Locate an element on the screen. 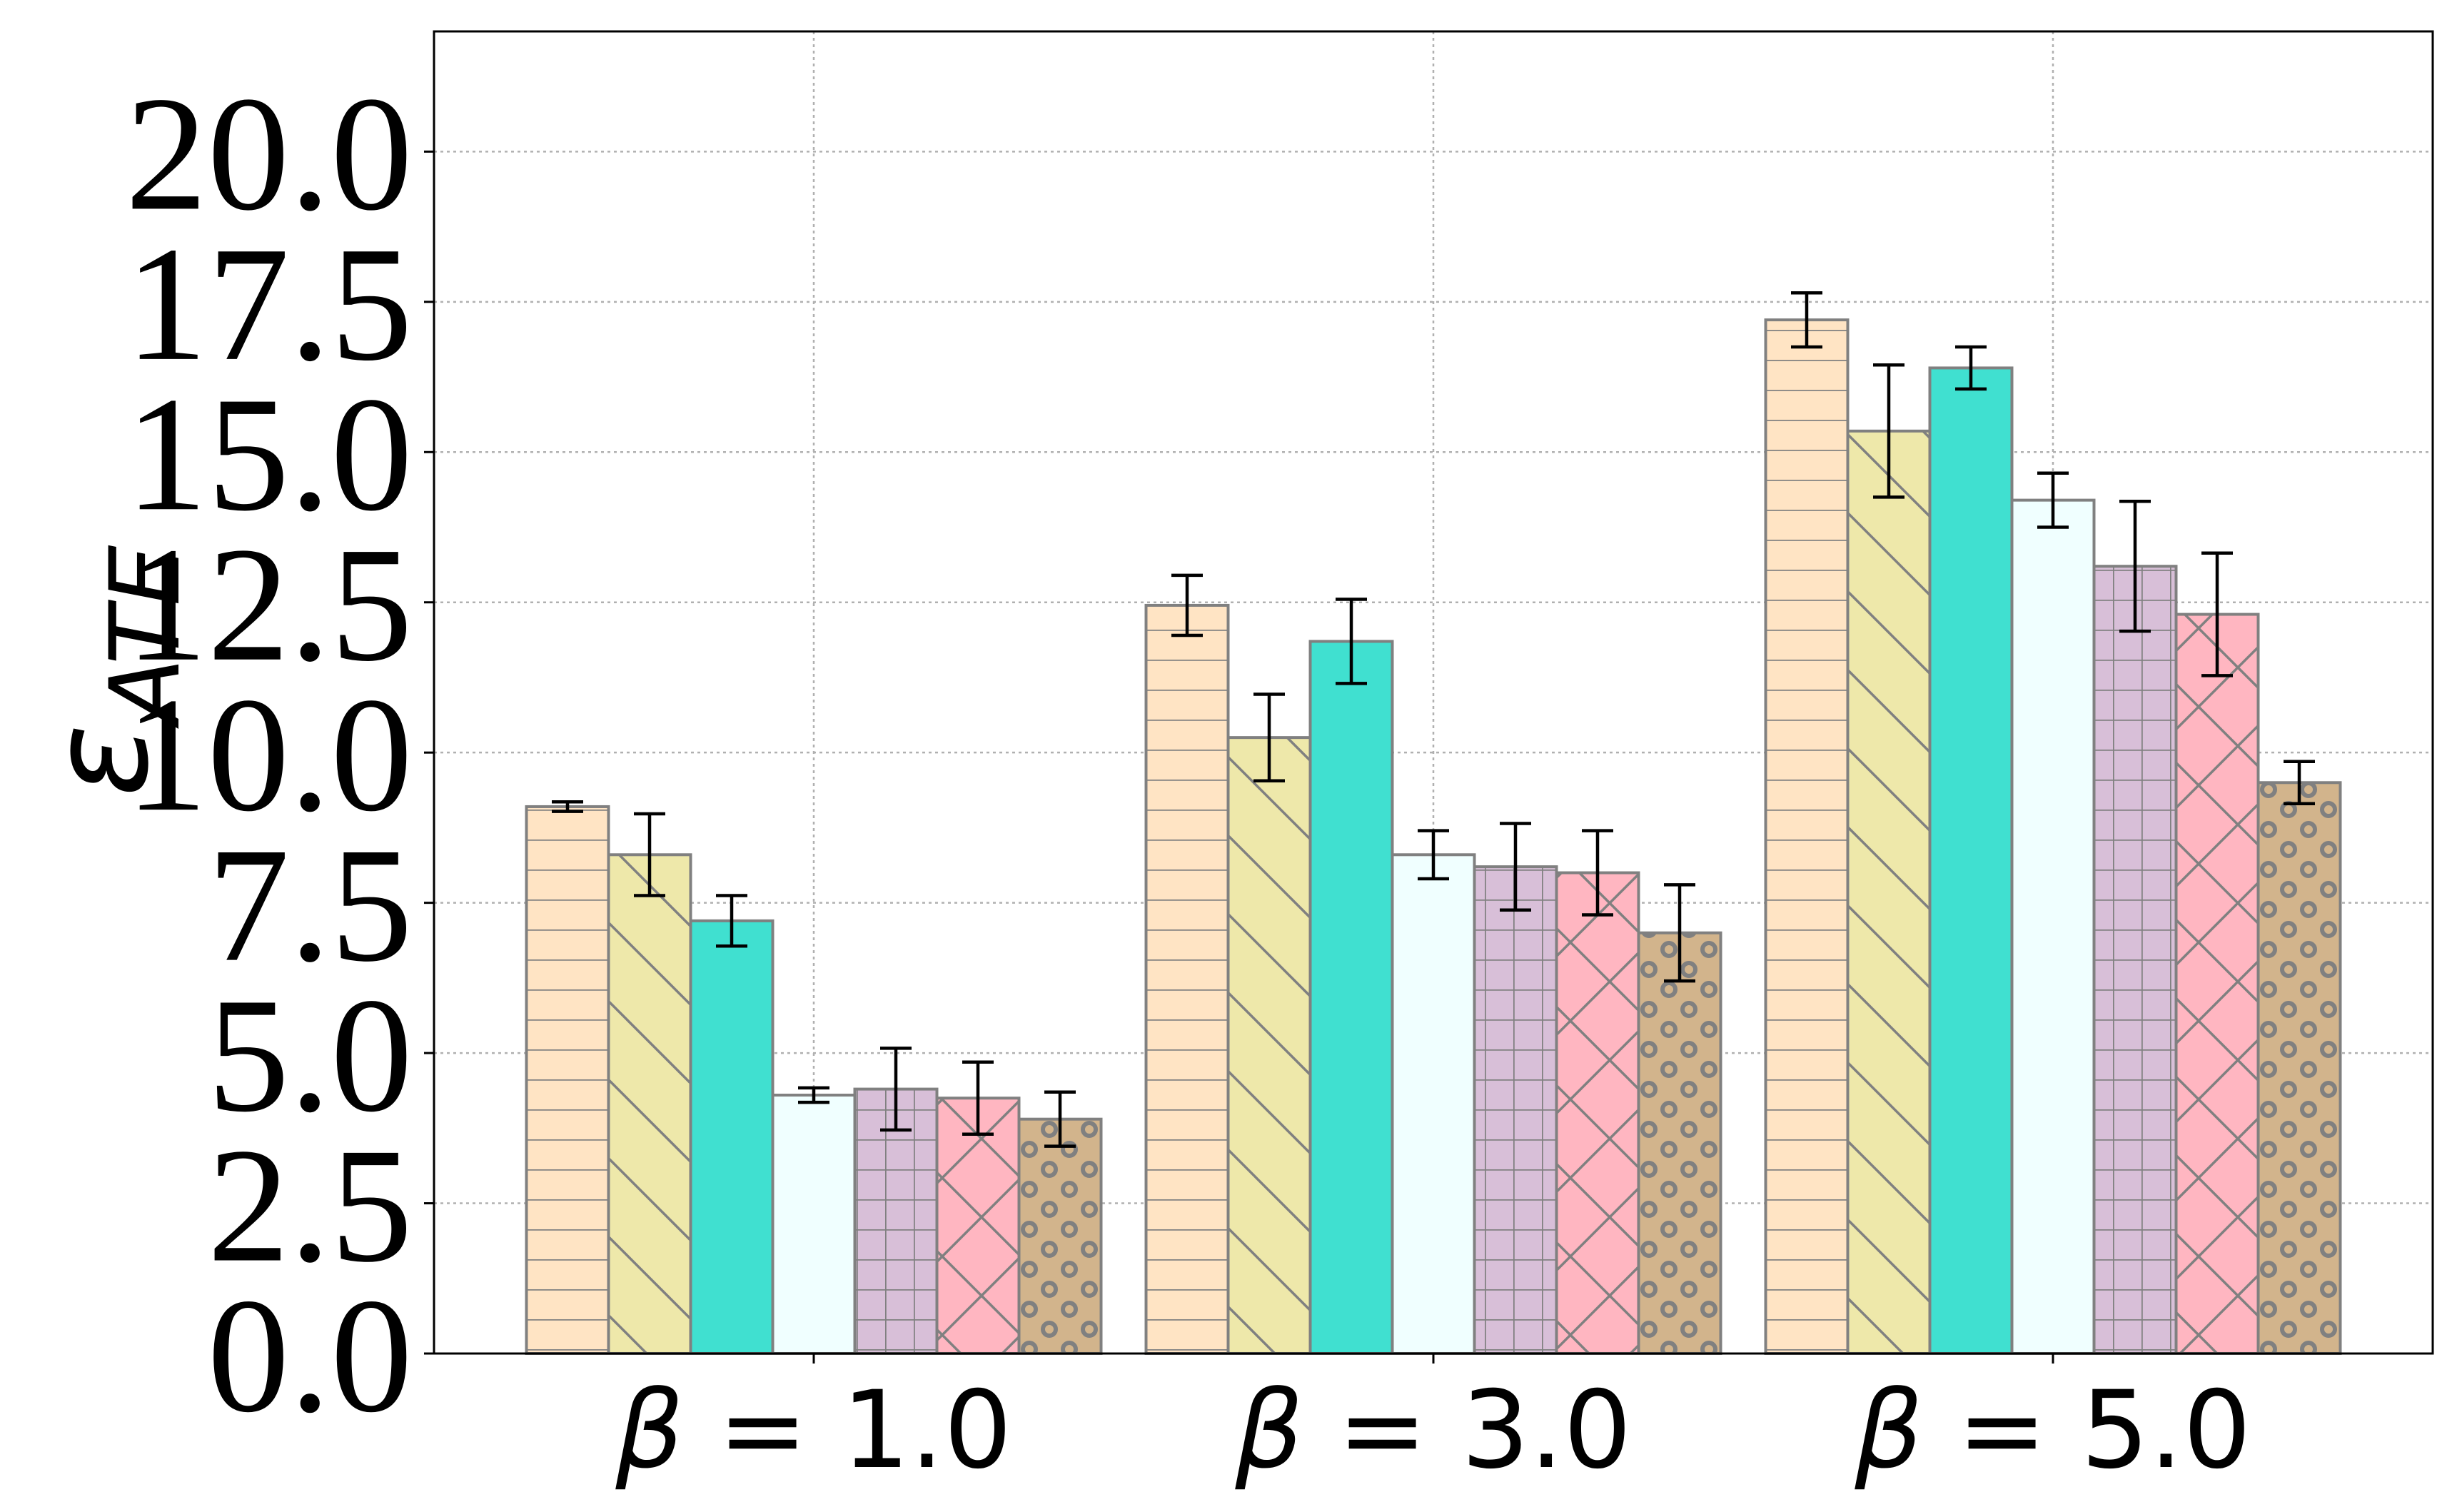  x-tick-text: = 5.0 is located at coordinates (2087, 1431).